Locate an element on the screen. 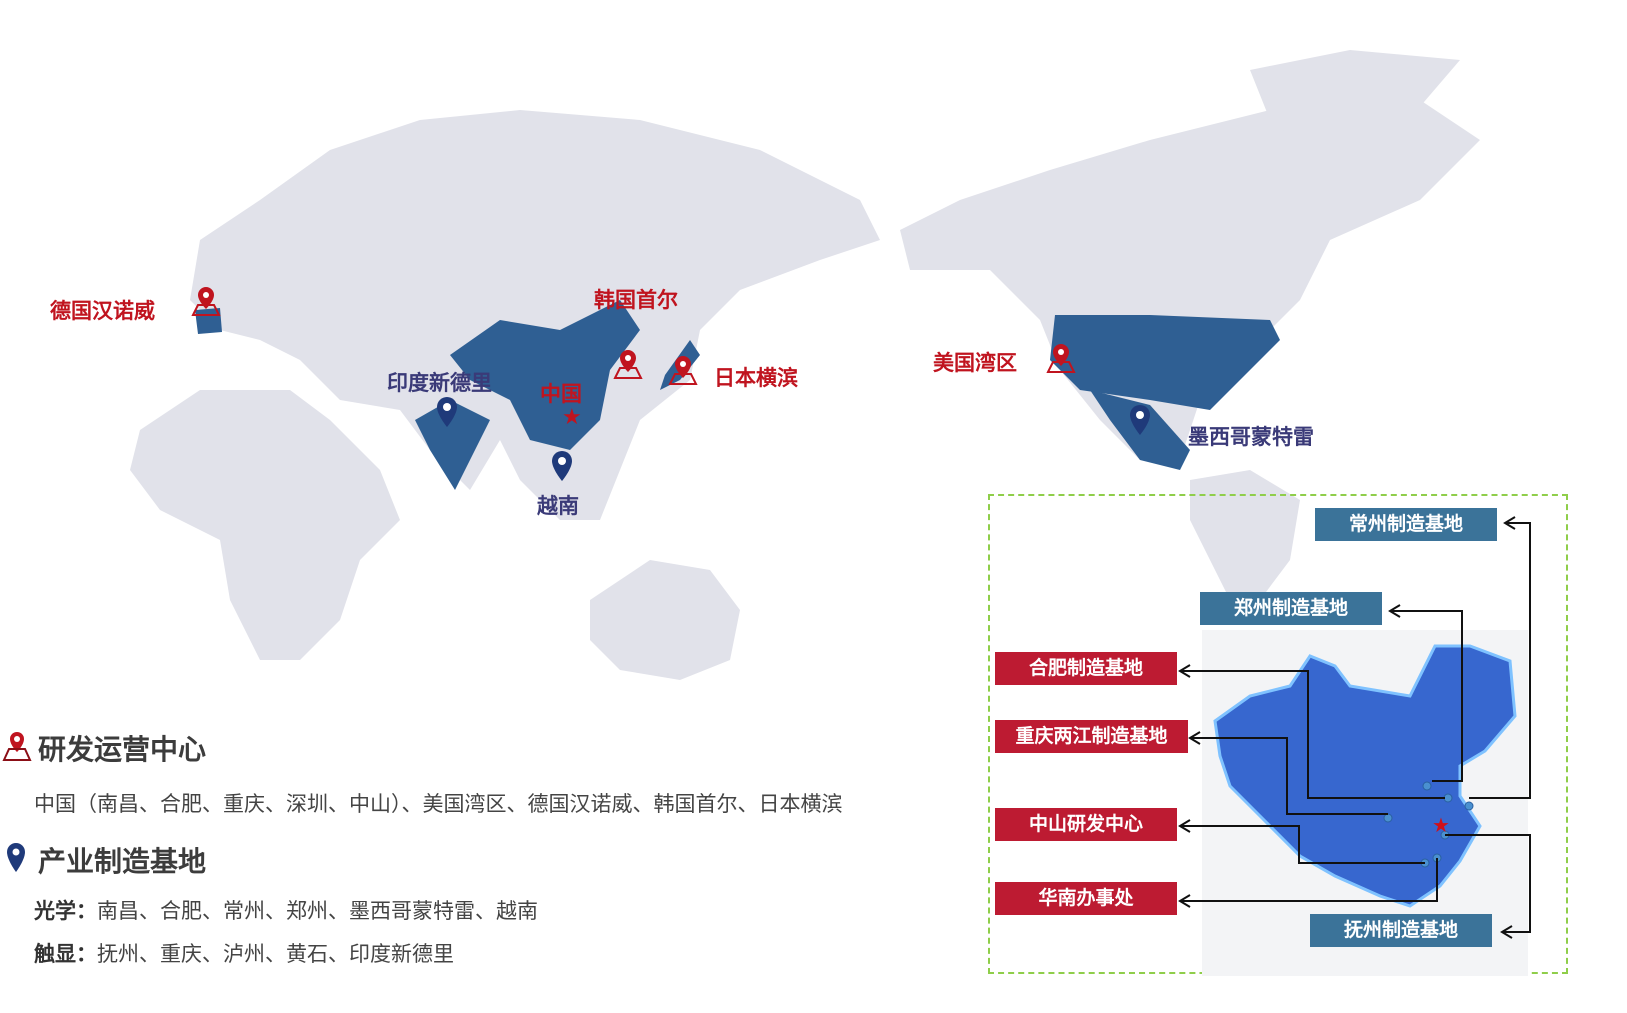 This screenshot has height=1013, width=1627. rd-legend-icon is located at coordinates (17, 746).